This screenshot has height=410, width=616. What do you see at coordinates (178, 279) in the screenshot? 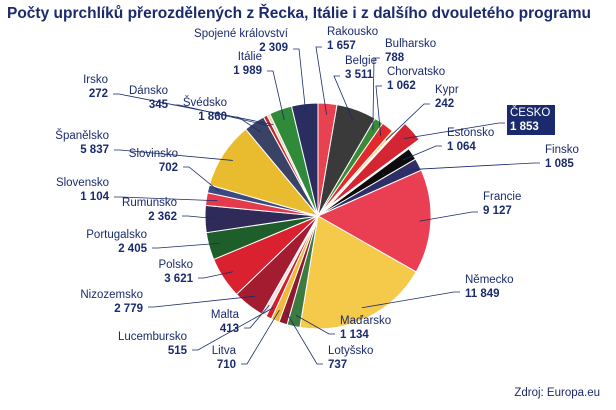
I see `slice-value: 3 621` at bounding box center [178, 279].